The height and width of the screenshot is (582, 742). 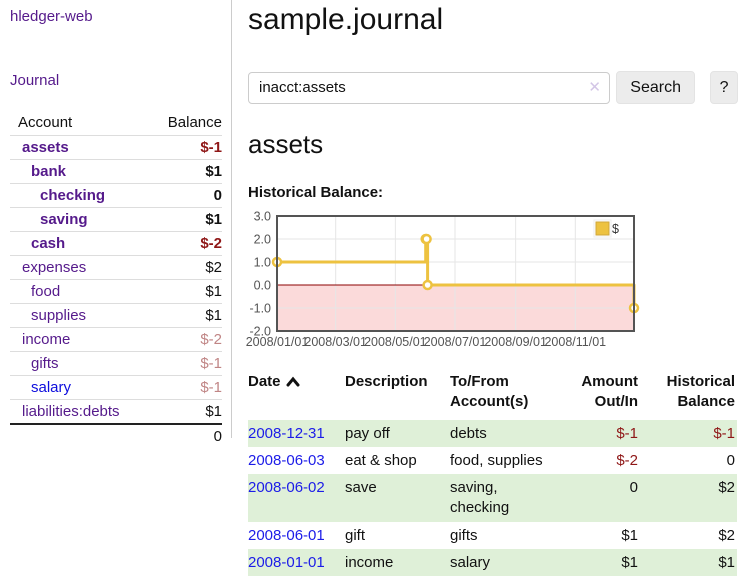 What do you see at coordinates (492, 535) in the screenshot?
I see `register-row: 2008-06-01 gift gifts $1 $2` at bounding box center [492, 535].